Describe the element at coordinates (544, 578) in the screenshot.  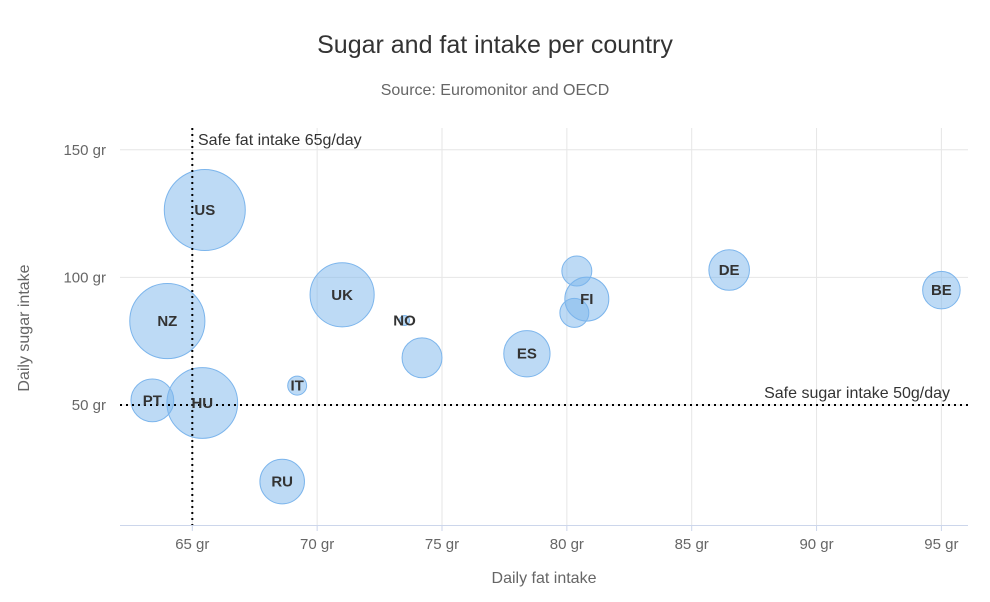
I see `x-axis-title: Daily fat intake` at that location.